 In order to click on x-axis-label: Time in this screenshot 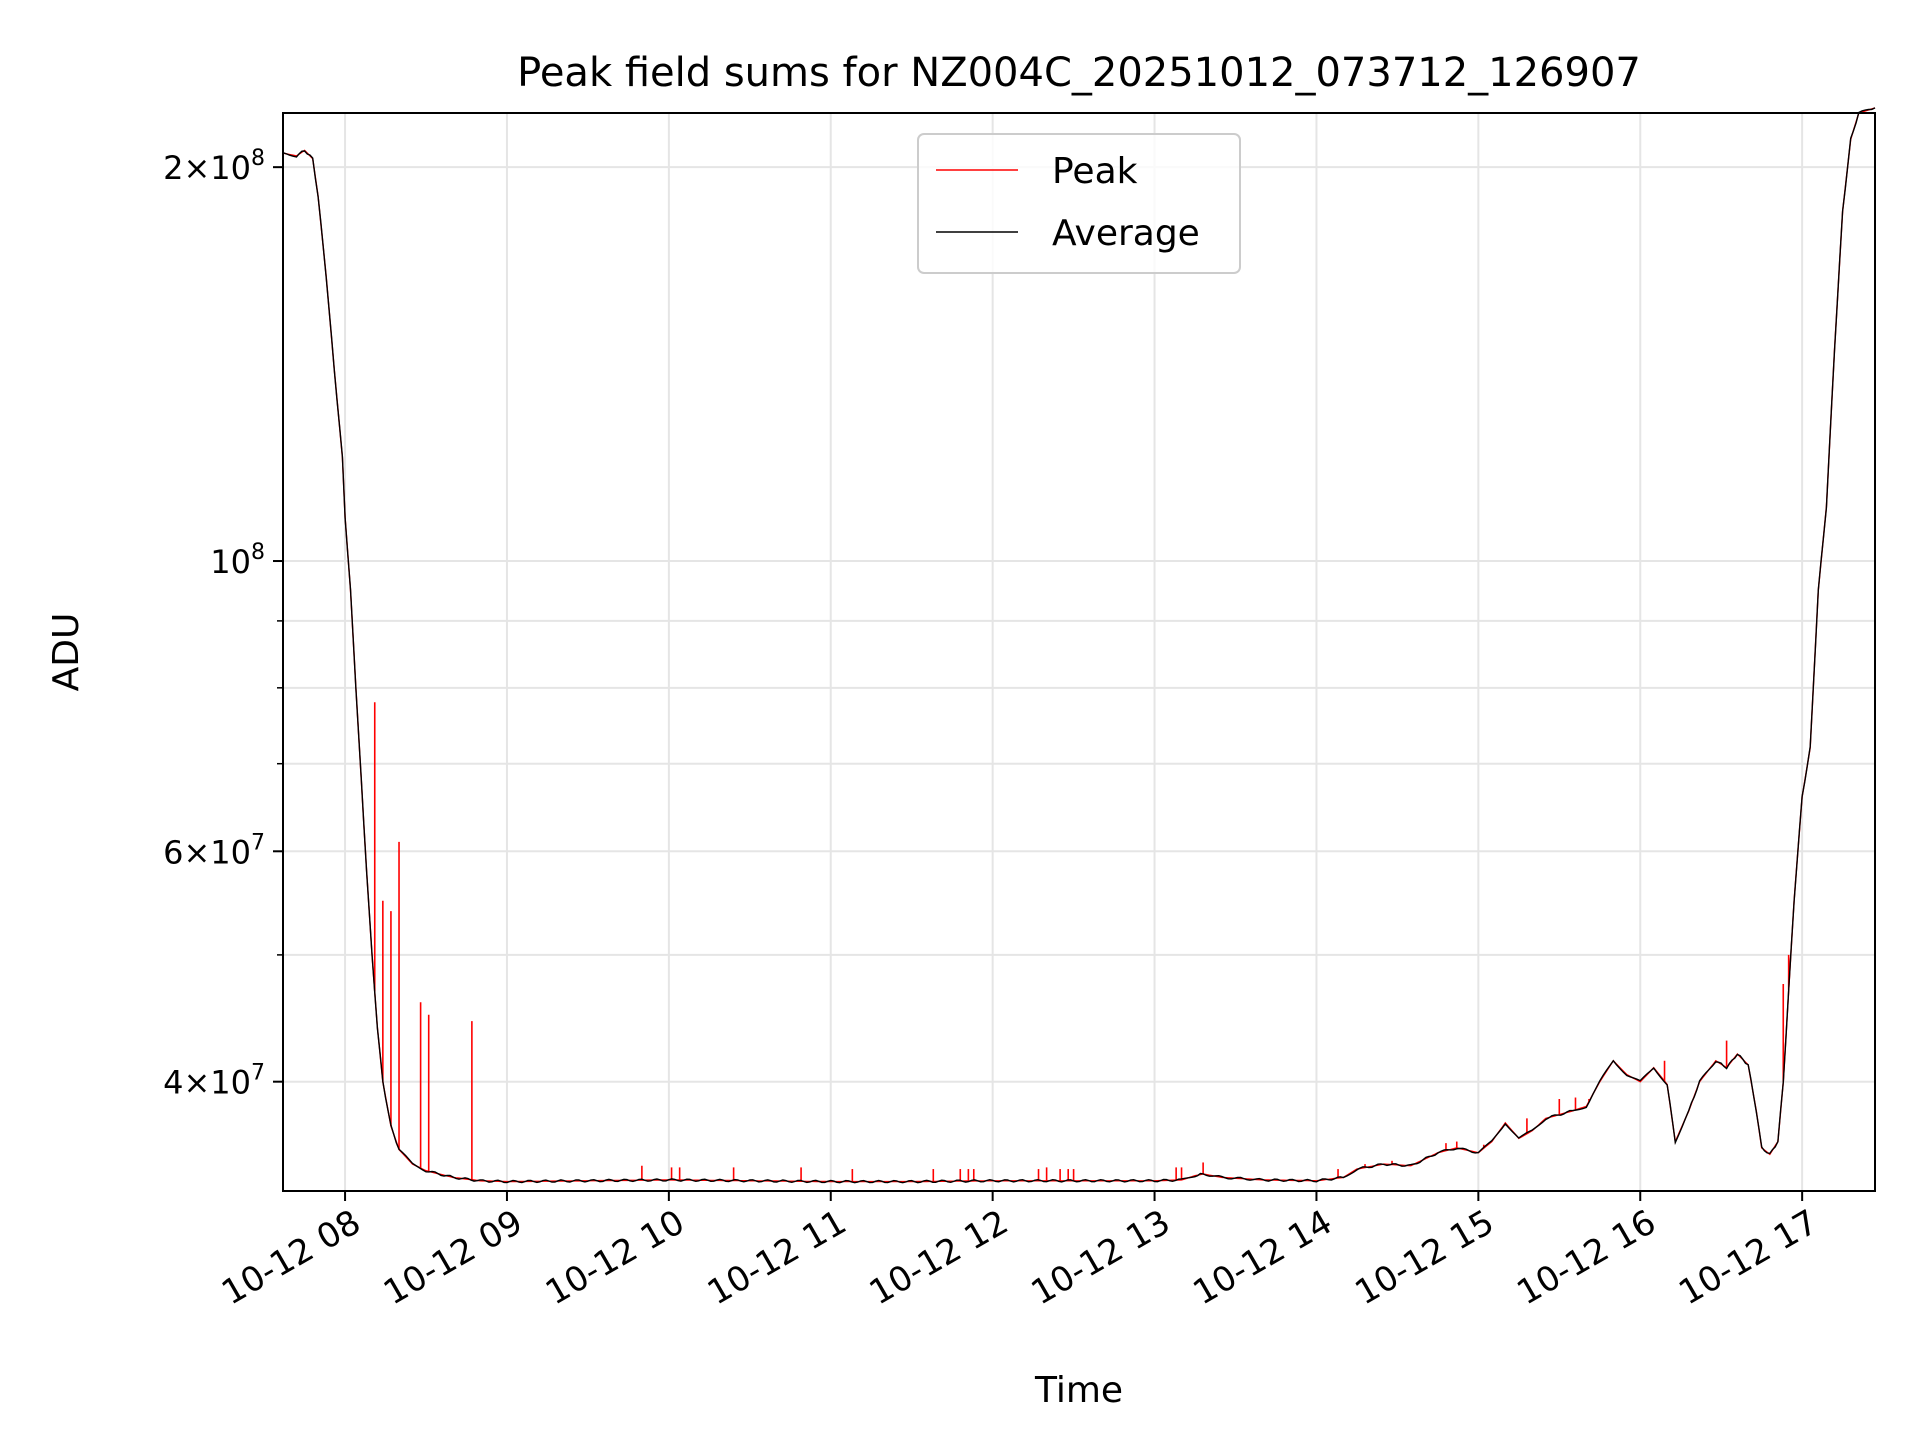, I will do `click(1078, 1390)`.